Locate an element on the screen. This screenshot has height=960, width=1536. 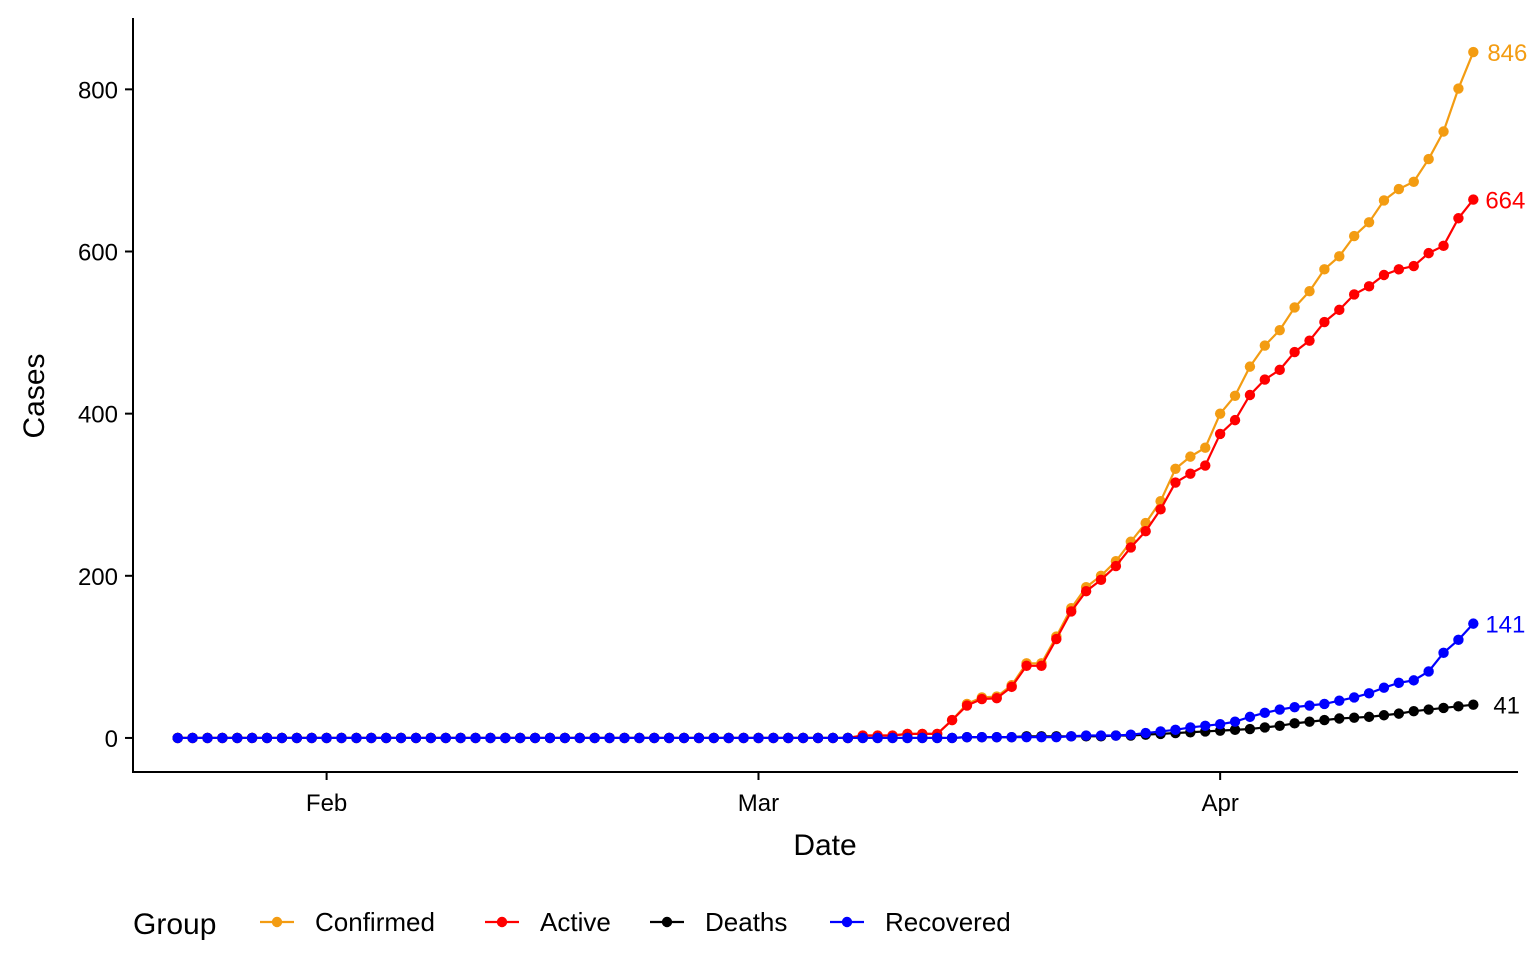
legend: Group Confirmed Active Deaths Recovered is located at coordinates (572, 924).